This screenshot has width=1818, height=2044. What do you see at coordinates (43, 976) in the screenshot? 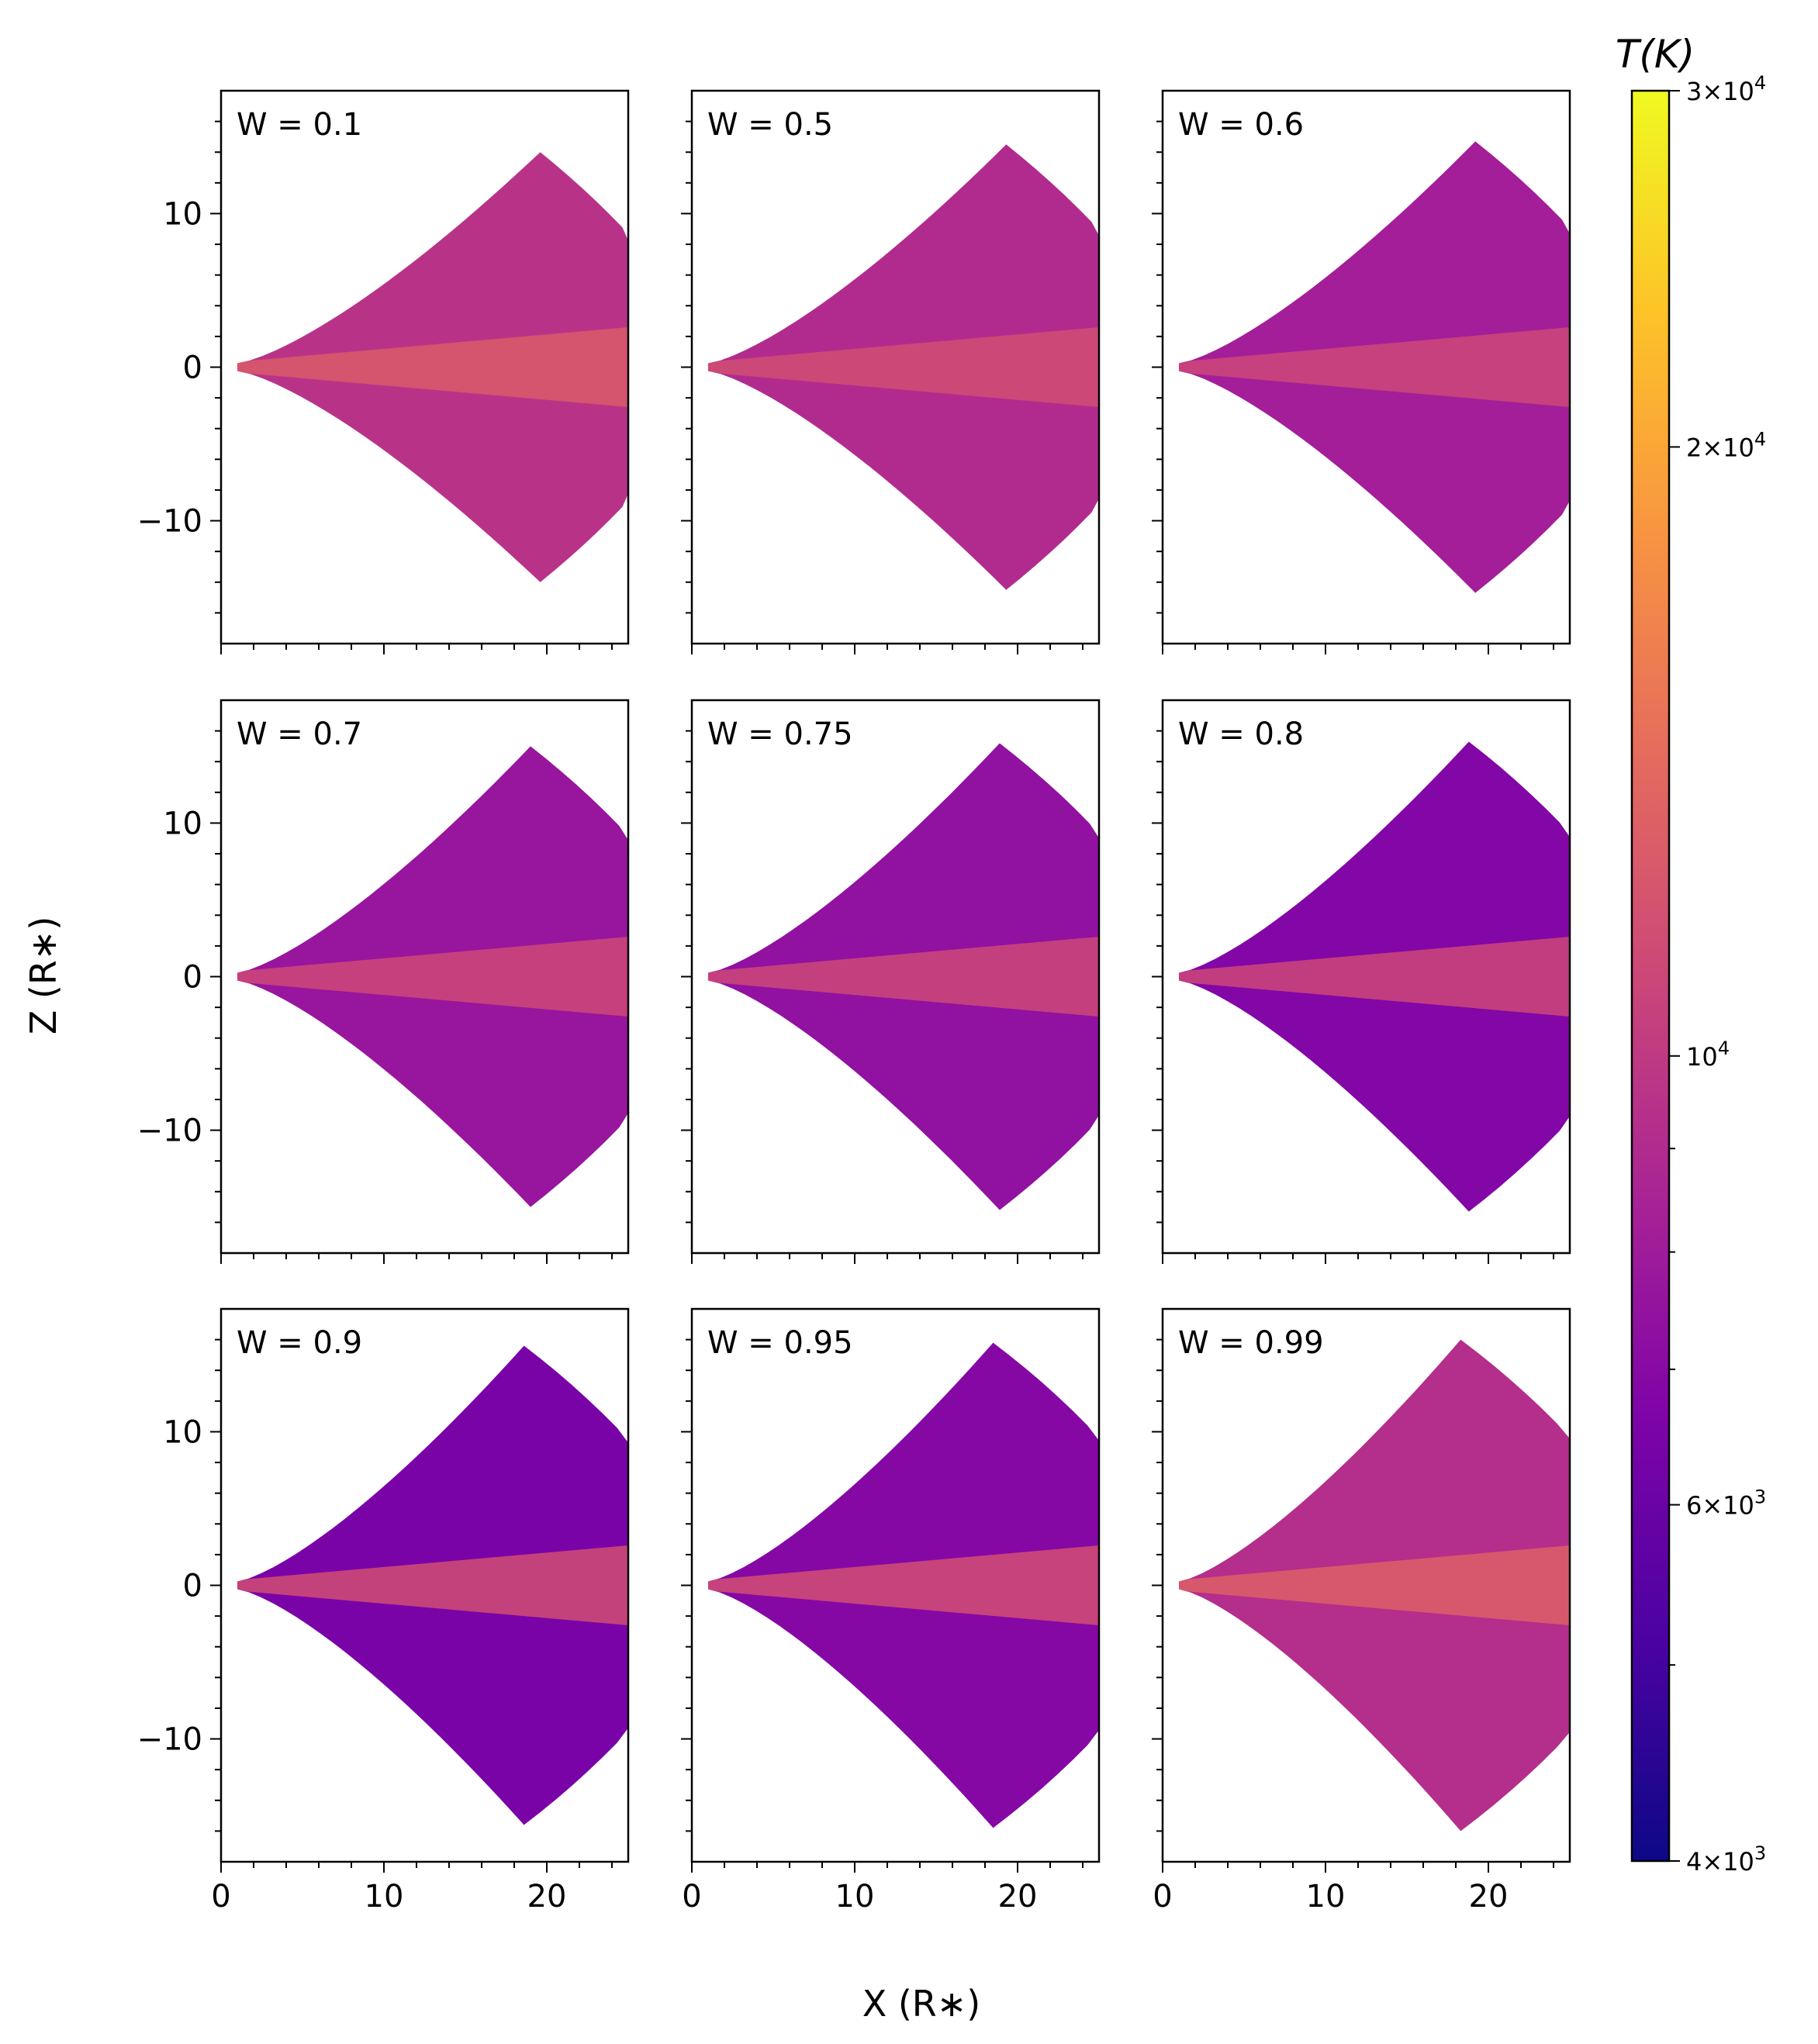
I see `y-axis-title: Z (R∗)` at bounding box center [43, 976].